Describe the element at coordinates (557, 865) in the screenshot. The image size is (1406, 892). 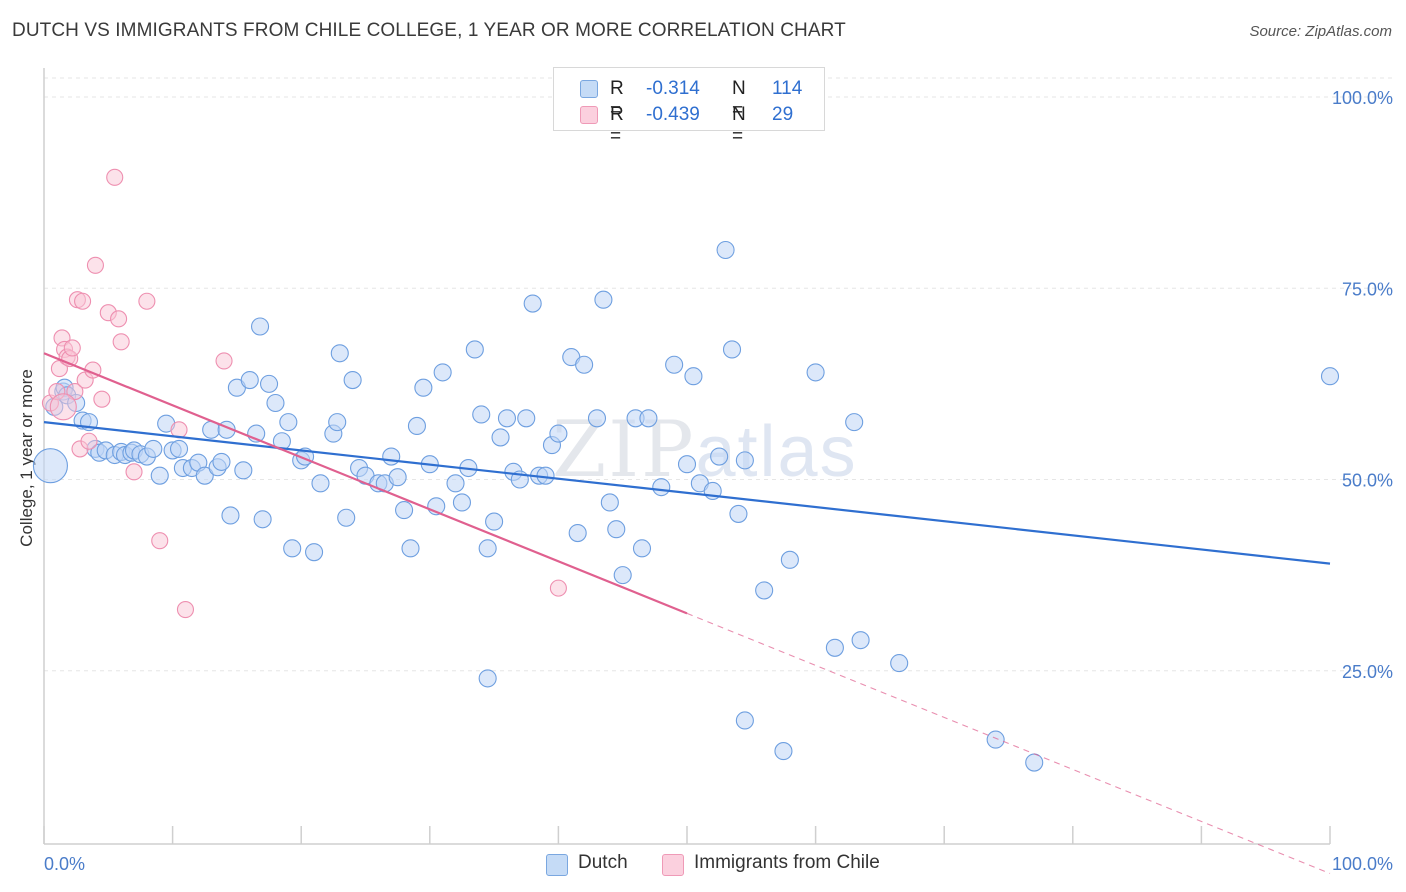
I see `dutch-legend-swatch` at that location.